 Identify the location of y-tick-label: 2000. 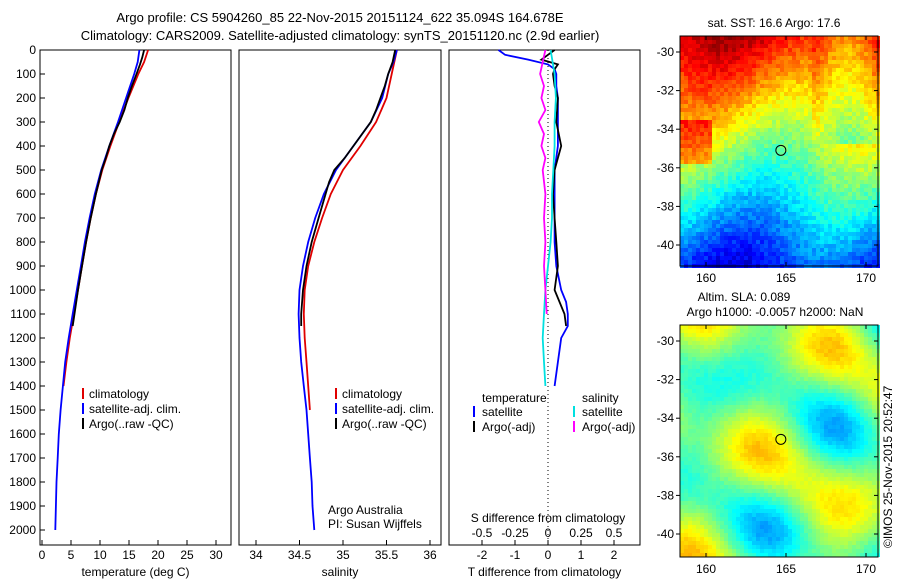
(22, 530).